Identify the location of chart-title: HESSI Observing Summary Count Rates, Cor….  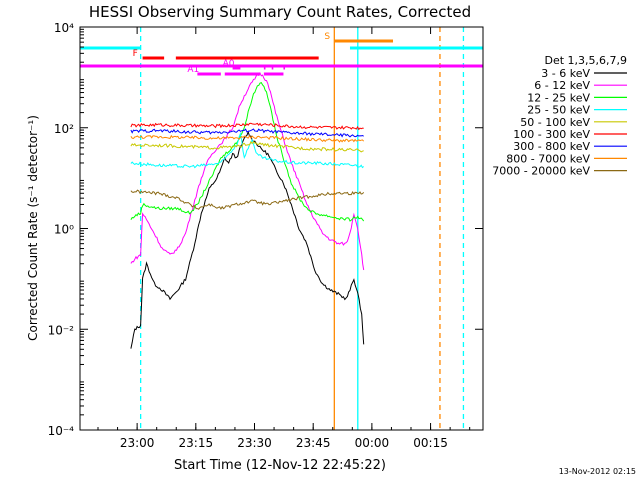
(280, 12).